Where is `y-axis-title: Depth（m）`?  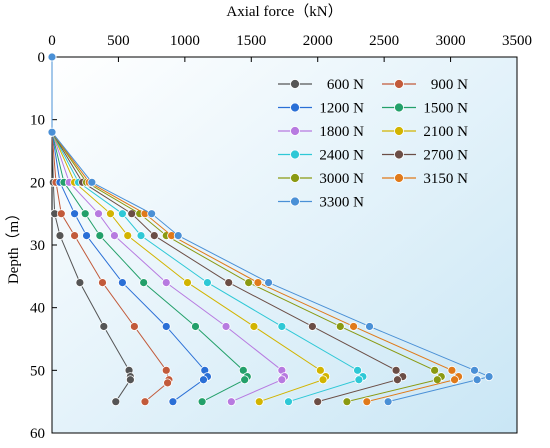
y-axis-title: Depth（m） is located at coordinates (13, 245).